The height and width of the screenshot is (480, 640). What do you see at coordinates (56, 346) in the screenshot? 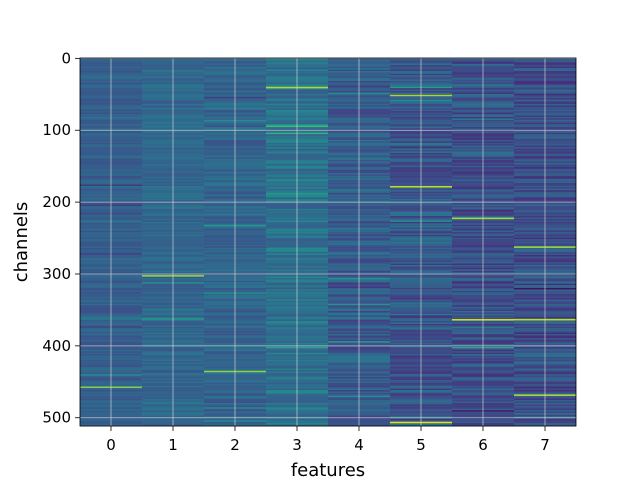
I see `y-tick-label: 400` at bounding box center [56, 346].